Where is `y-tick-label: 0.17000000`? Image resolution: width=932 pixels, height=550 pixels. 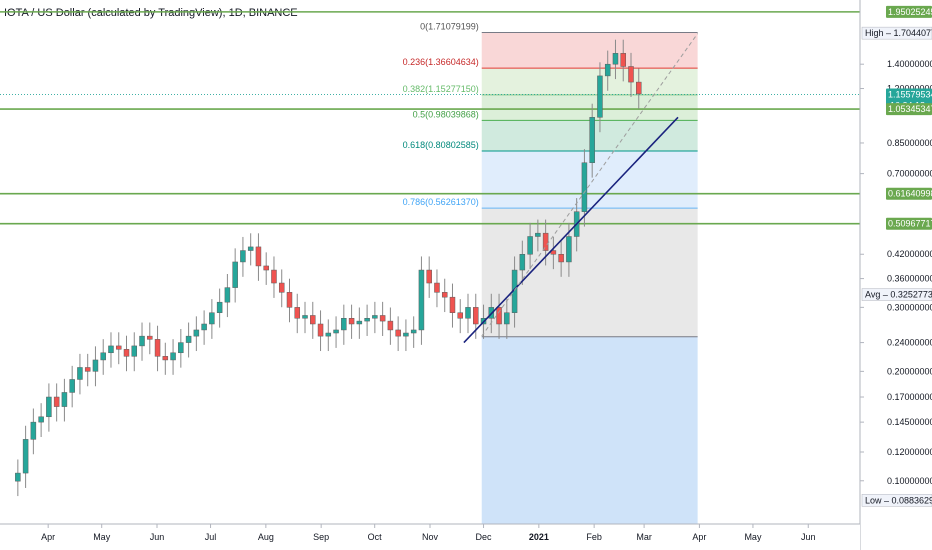 y-tick-label: 0.17000000 is located at coordinates (909, 397).